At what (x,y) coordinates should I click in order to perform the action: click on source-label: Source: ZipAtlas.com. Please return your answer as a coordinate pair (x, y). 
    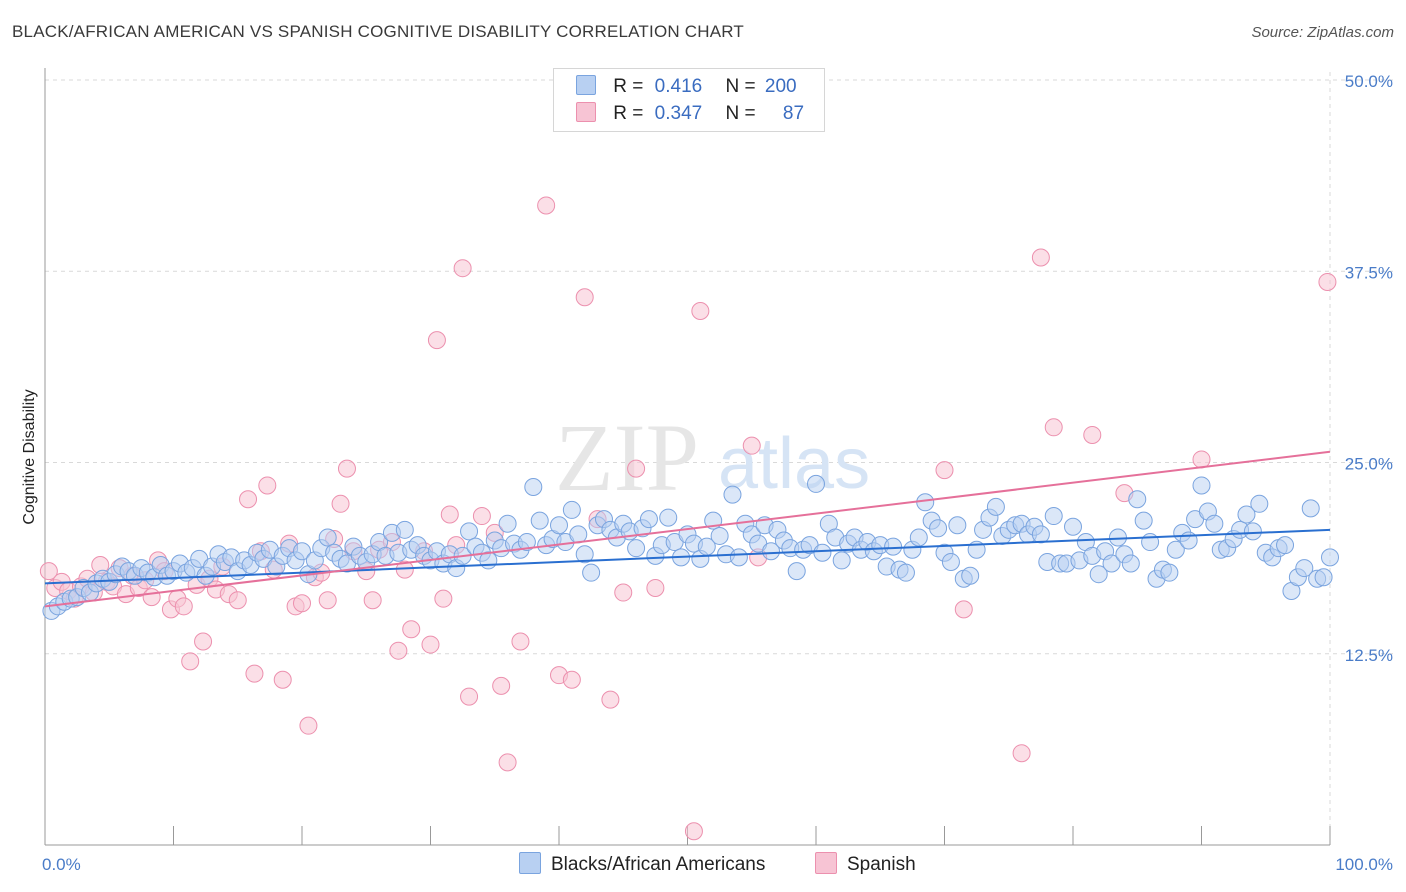
    Looking at the image, I should click on (1322, 32).